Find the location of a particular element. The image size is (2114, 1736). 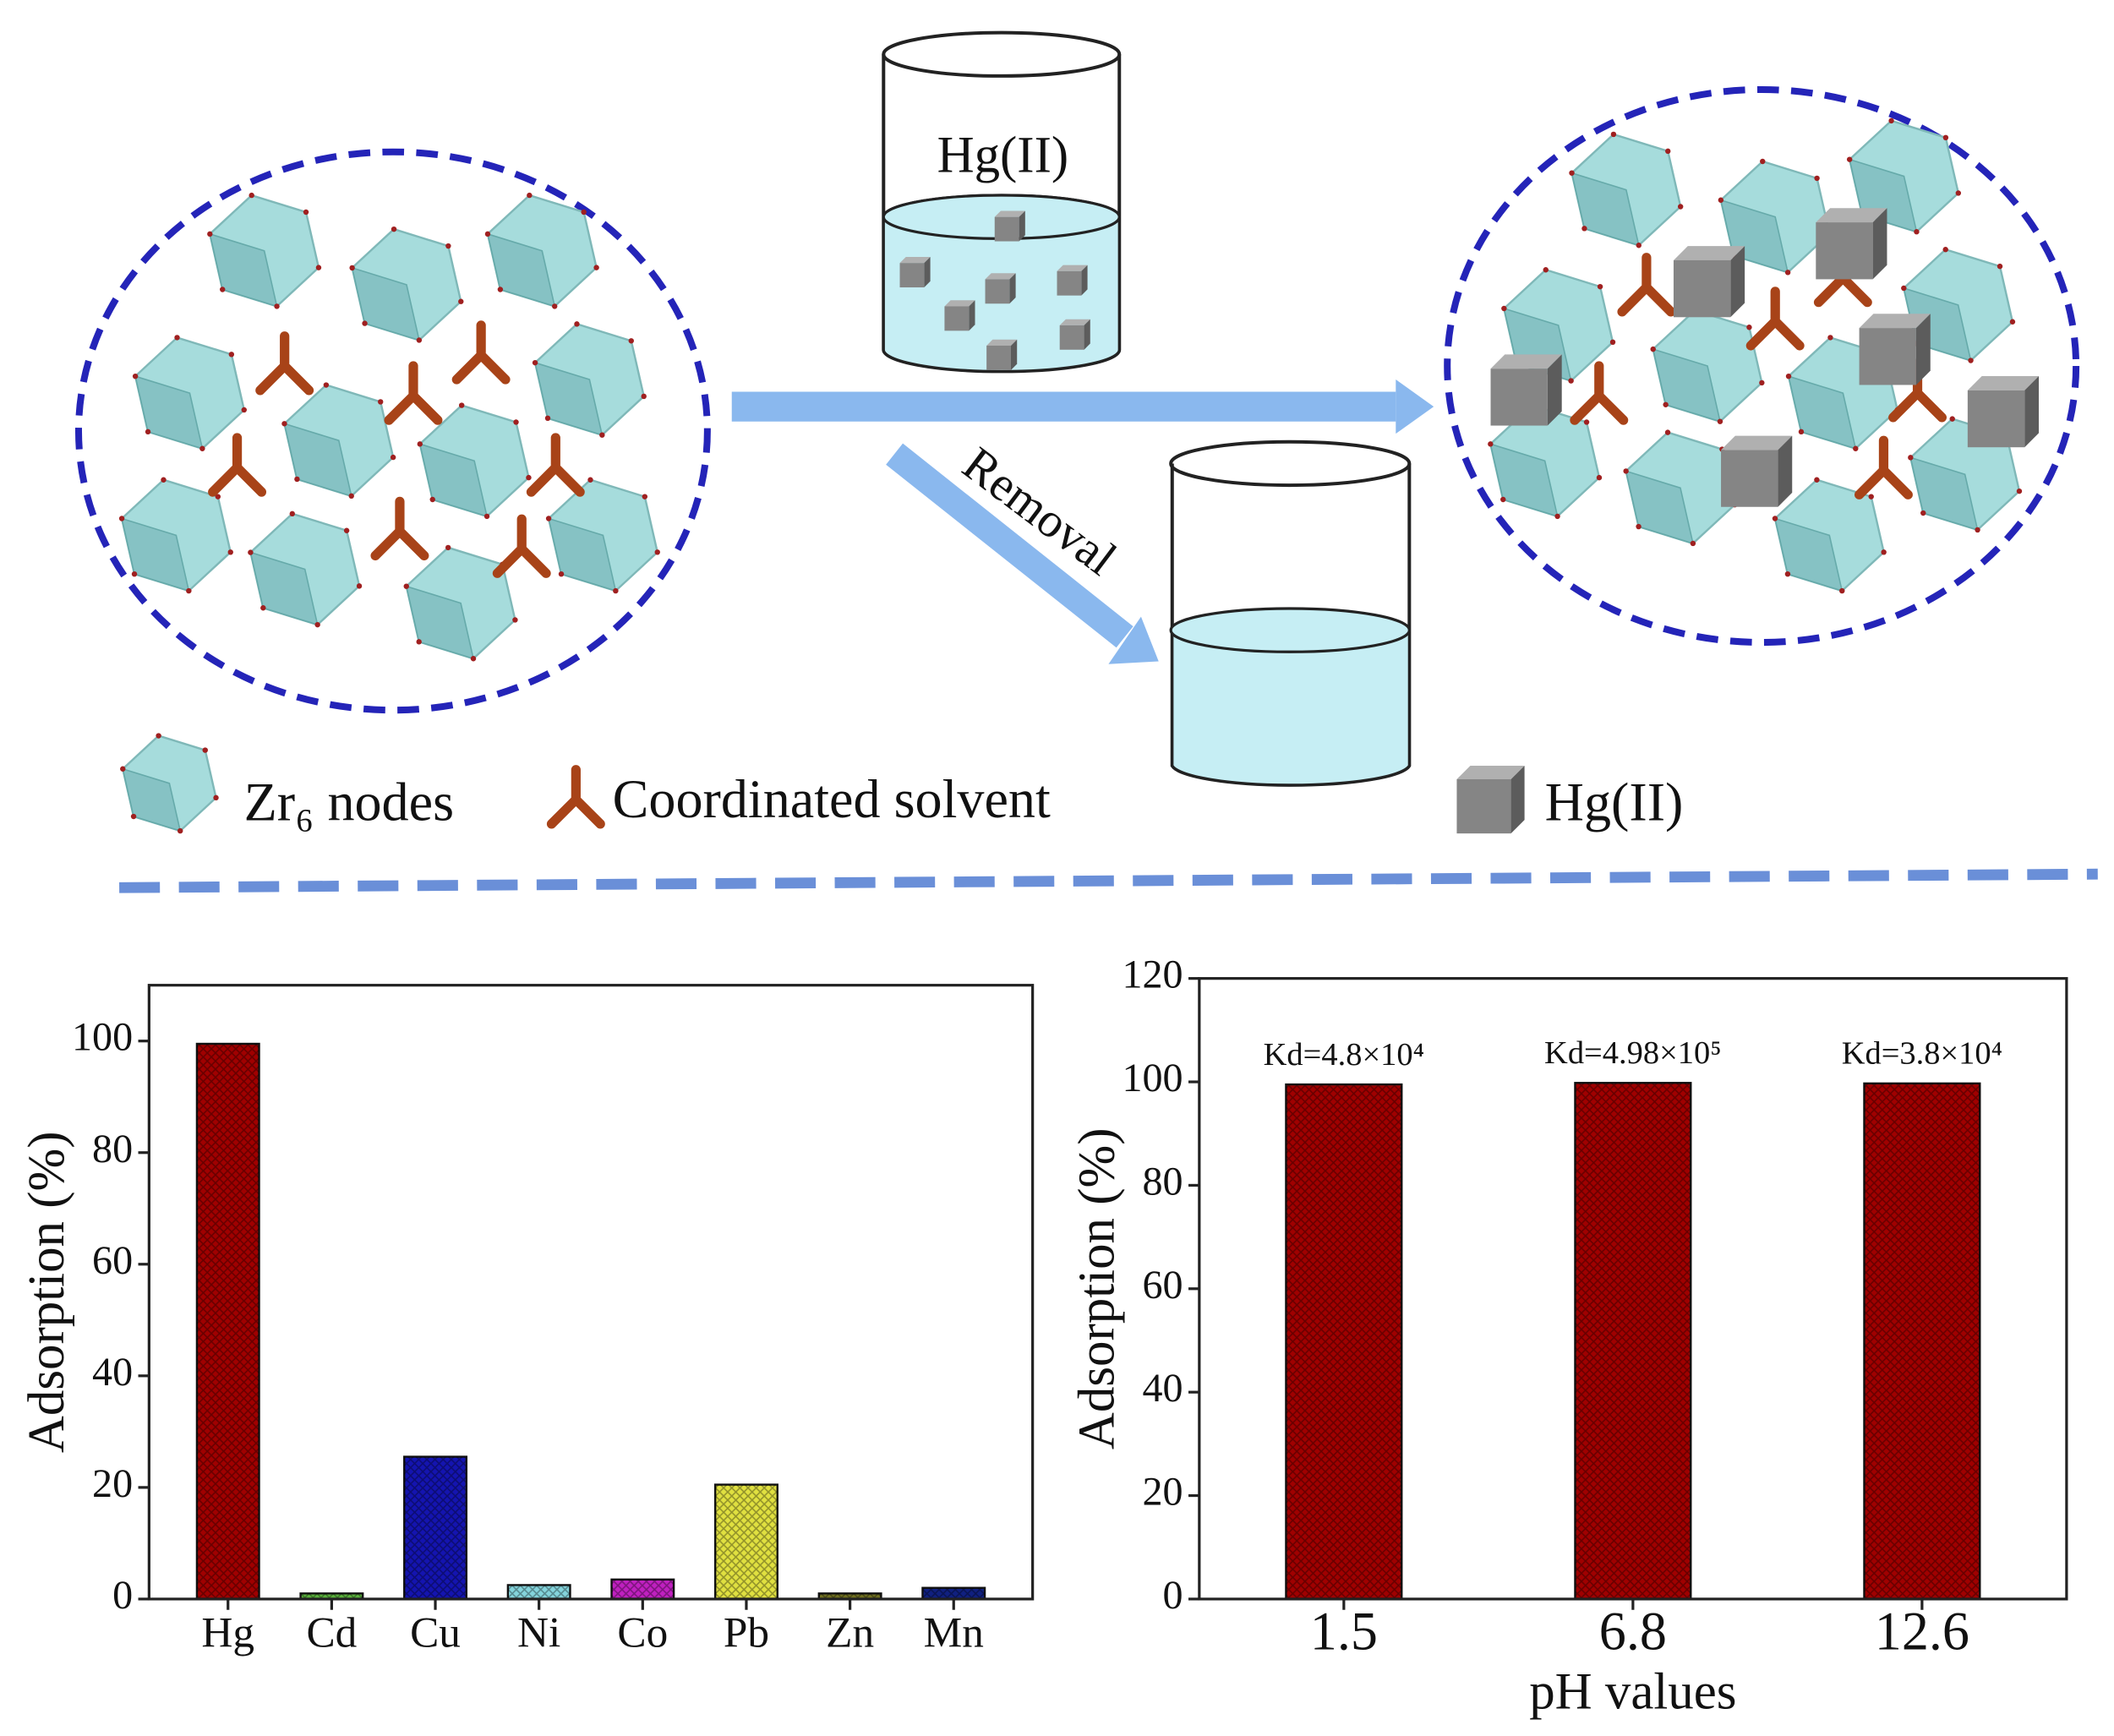

divider is located at coordinates (1108, 880).